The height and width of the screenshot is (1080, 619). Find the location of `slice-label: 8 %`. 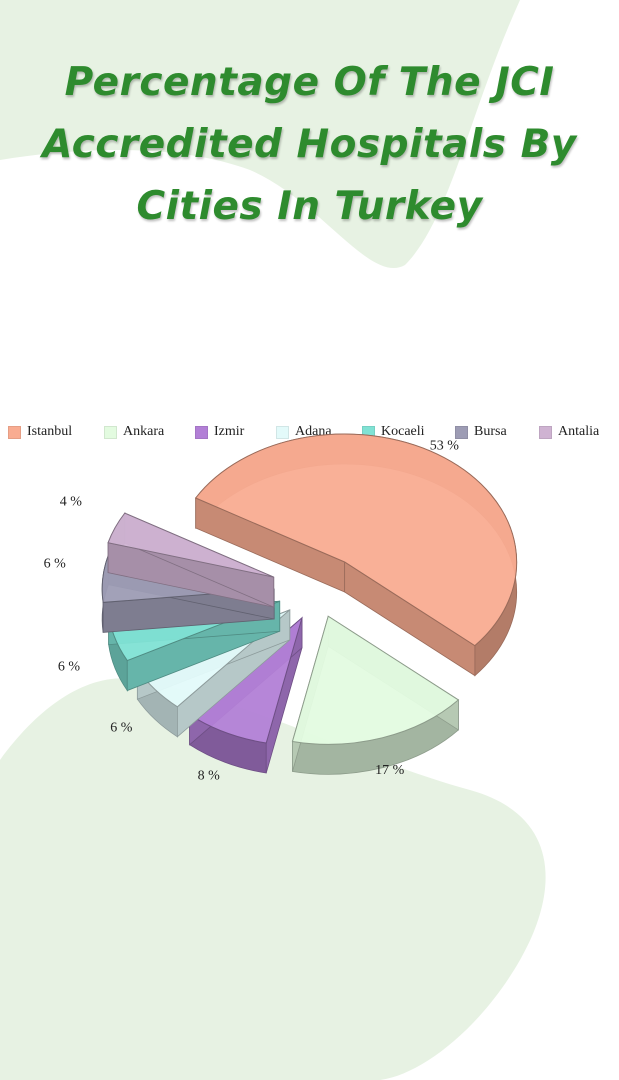

slice-label: 8 % is located at coordinates (209, 776).